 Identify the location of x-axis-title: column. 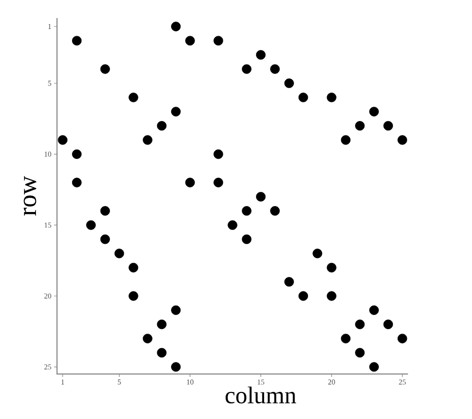
(261, 395).